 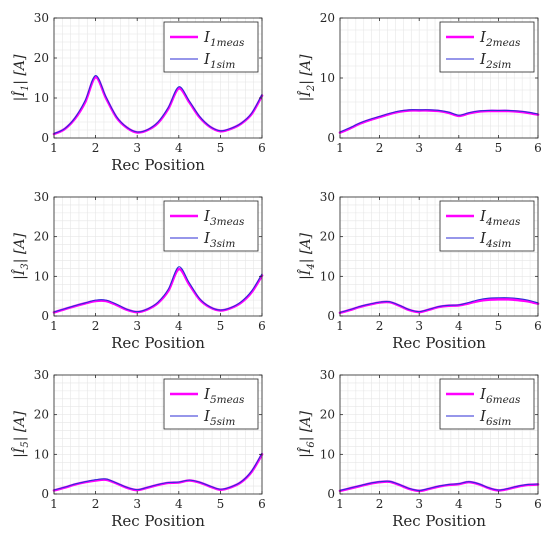 I want to click on series-line-2sim, so click(x=439, y=121).